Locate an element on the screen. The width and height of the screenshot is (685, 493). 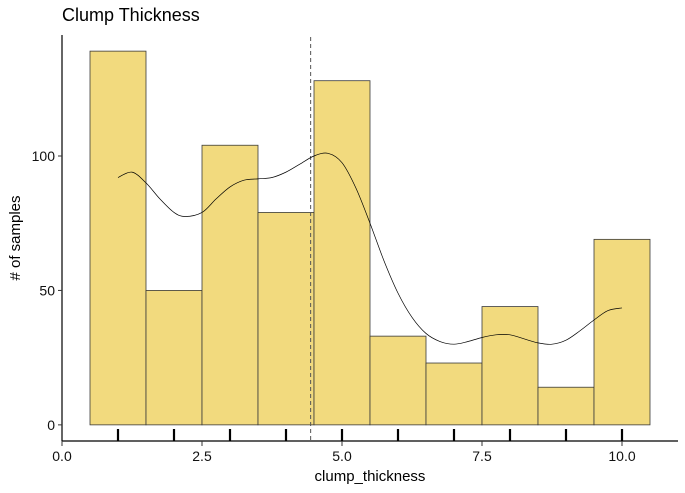
chart-title: Clump Thickness is located at coordinates (131, 15).